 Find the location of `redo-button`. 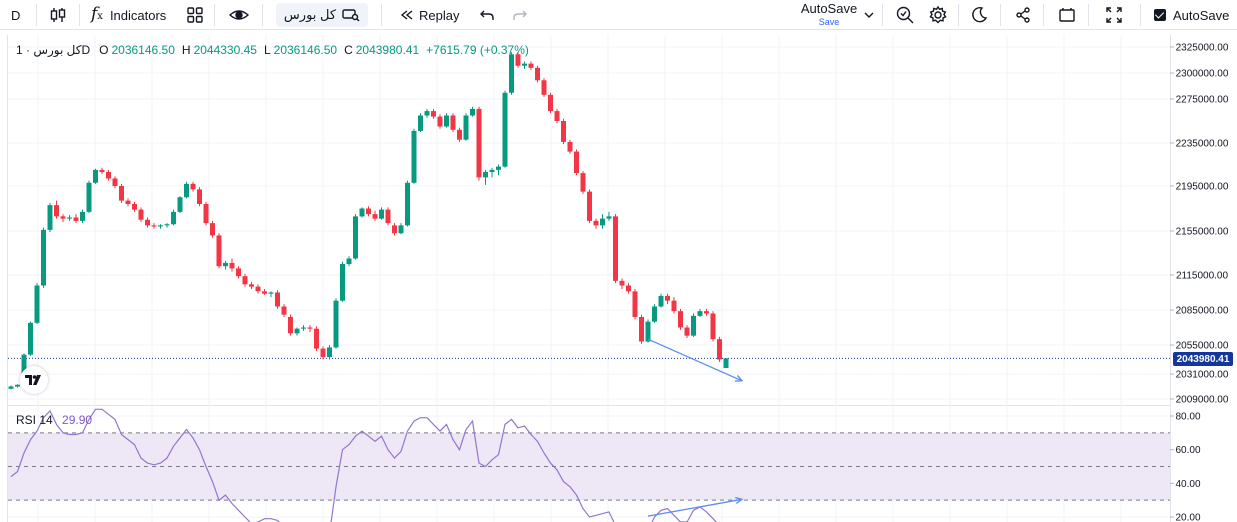

redo-button is located at coordinates (520, 15).